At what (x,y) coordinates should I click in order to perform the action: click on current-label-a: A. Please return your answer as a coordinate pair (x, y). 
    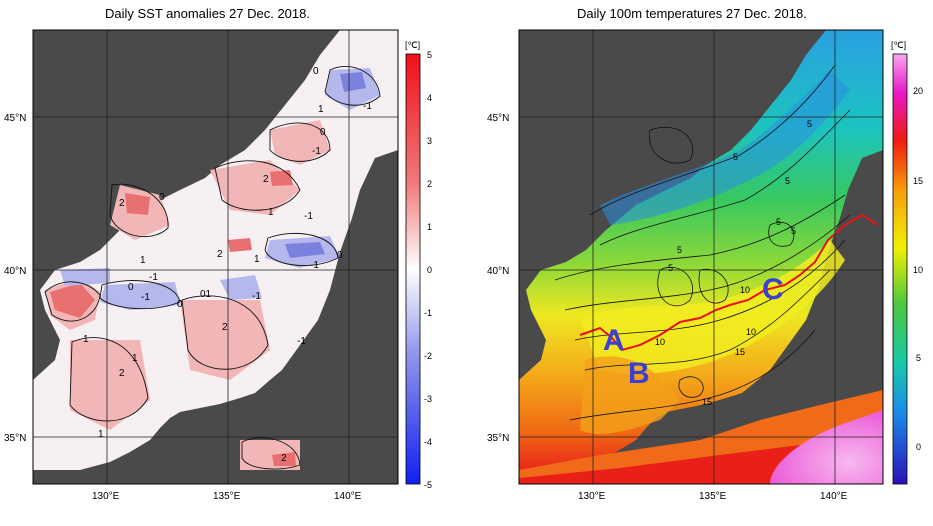
    Looking at the image, I should click on (614, 340).